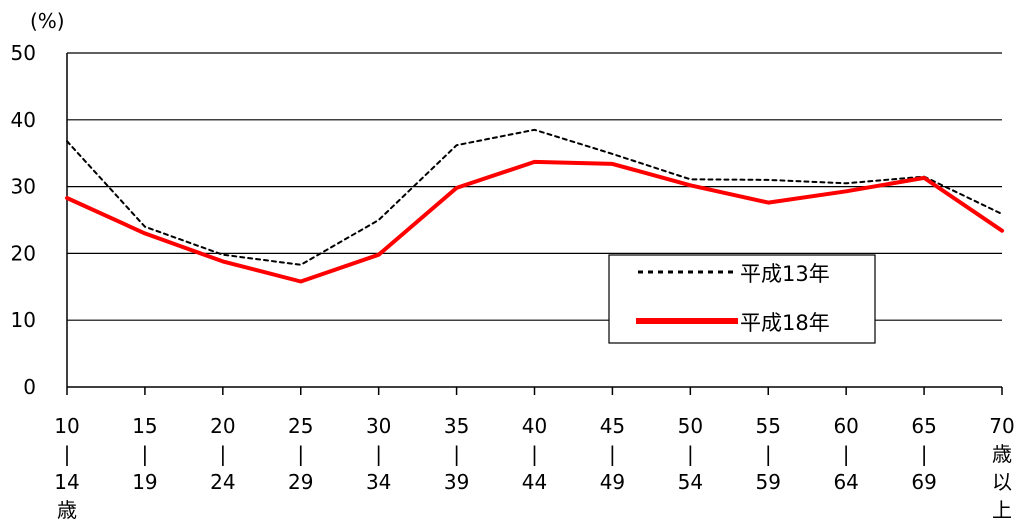 This screenshot has height=530, width=1019. What do you see at coordinates (612, 482) in the screenshot?
I see `x-tick-label-part: 49` at bounding box center [612, 482].